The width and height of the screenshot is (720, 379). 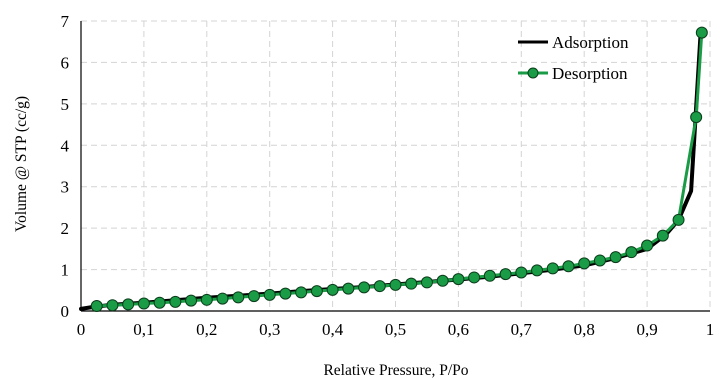 What do you see at coordinates (65, 145) in the screenshot?
I see `y-tick-label: 4` at bounding box center [65, 145].